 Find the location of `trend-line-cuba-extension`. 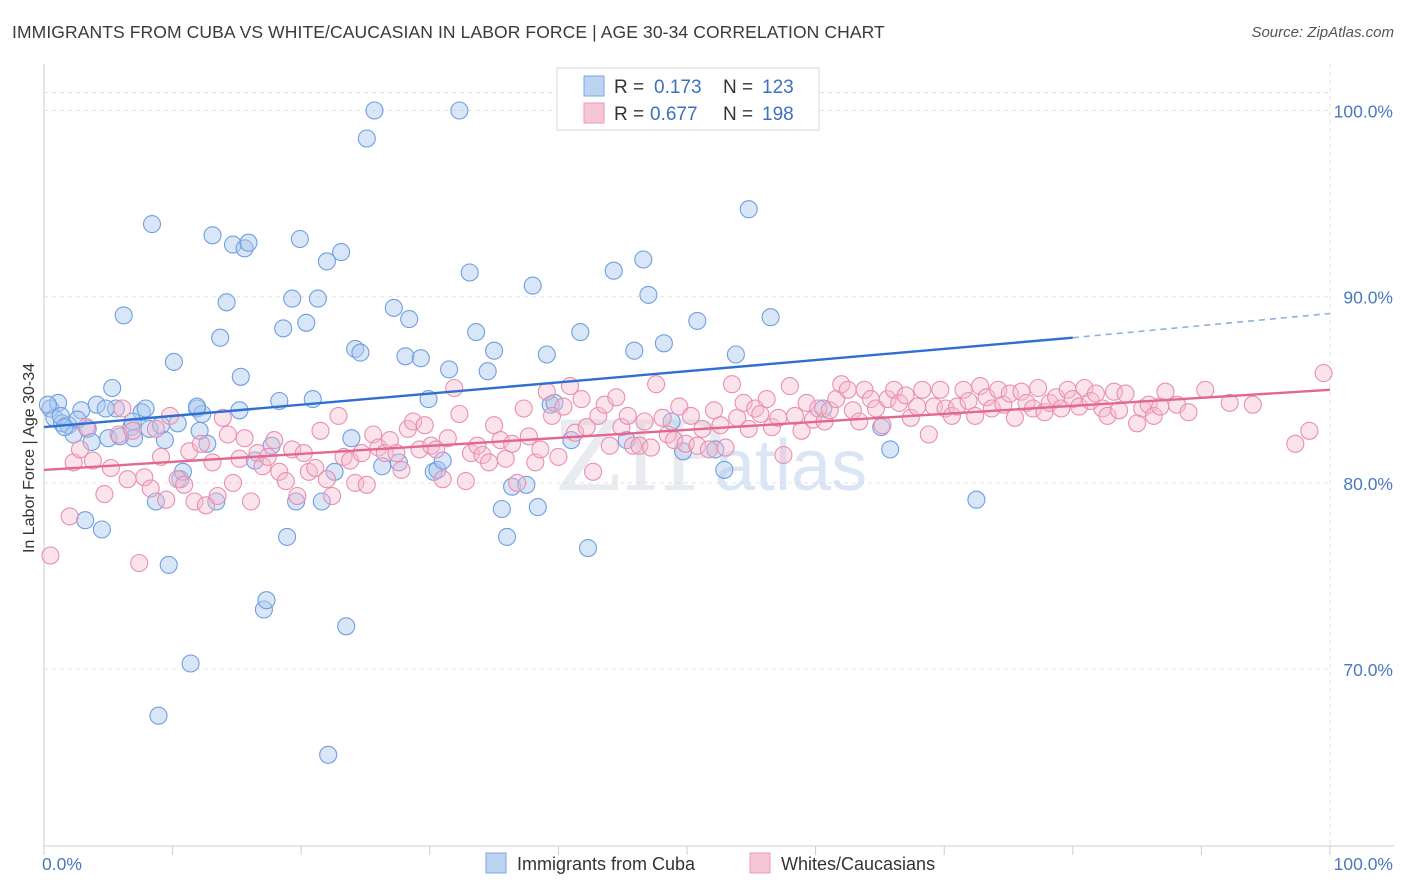

trend-line-cuba-extension is located at coordinates (1201, 325).